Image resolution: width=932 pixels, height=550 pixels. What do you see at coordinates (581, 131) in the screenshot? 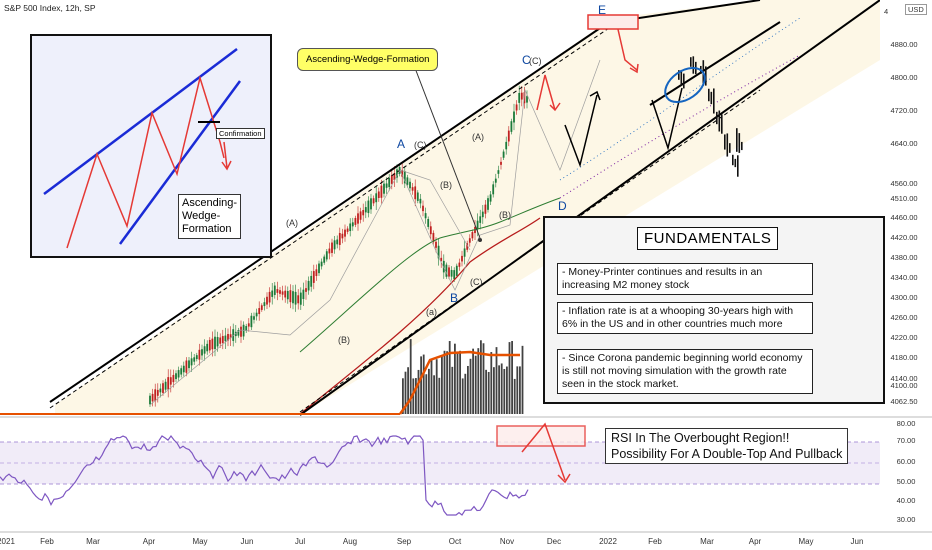
I see `projection-black-d` at bounding box center [581, 131].